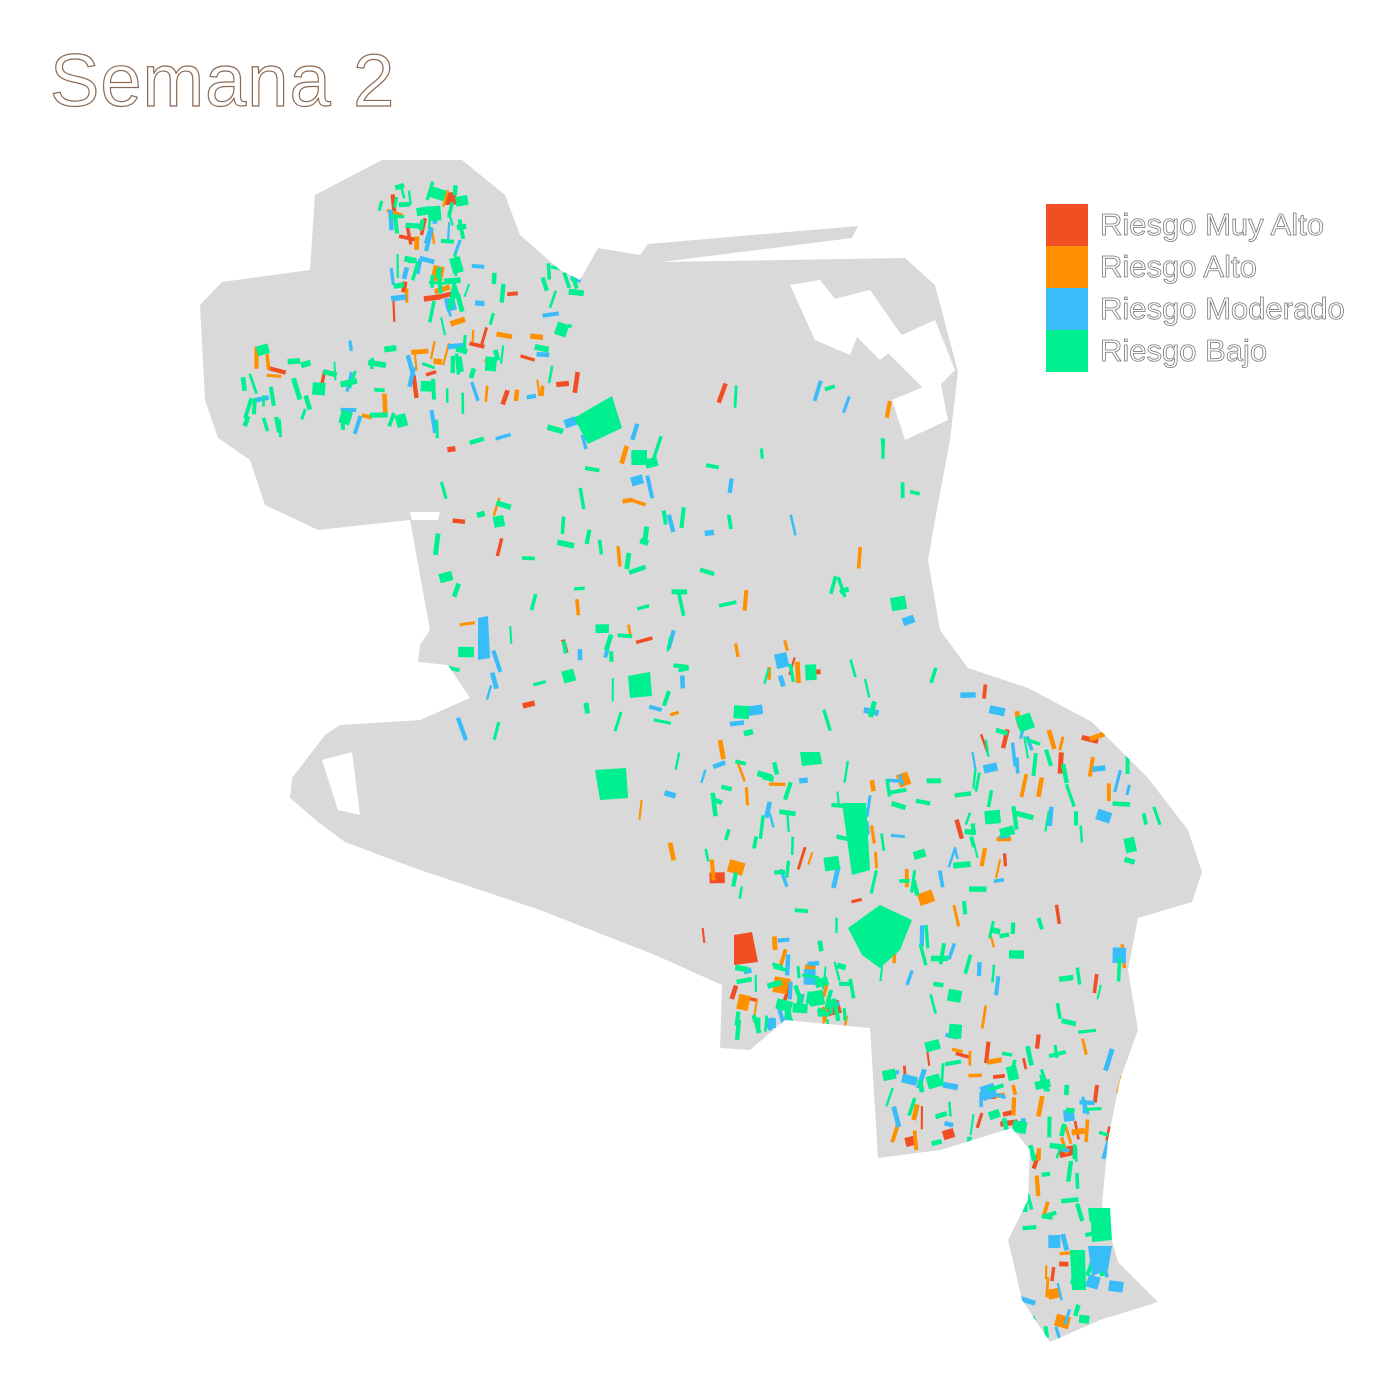 This screenshot has width=1400, height=1400. I want to click on legend-item-moderado: Riesgo Moderado, so click(1195, 309).